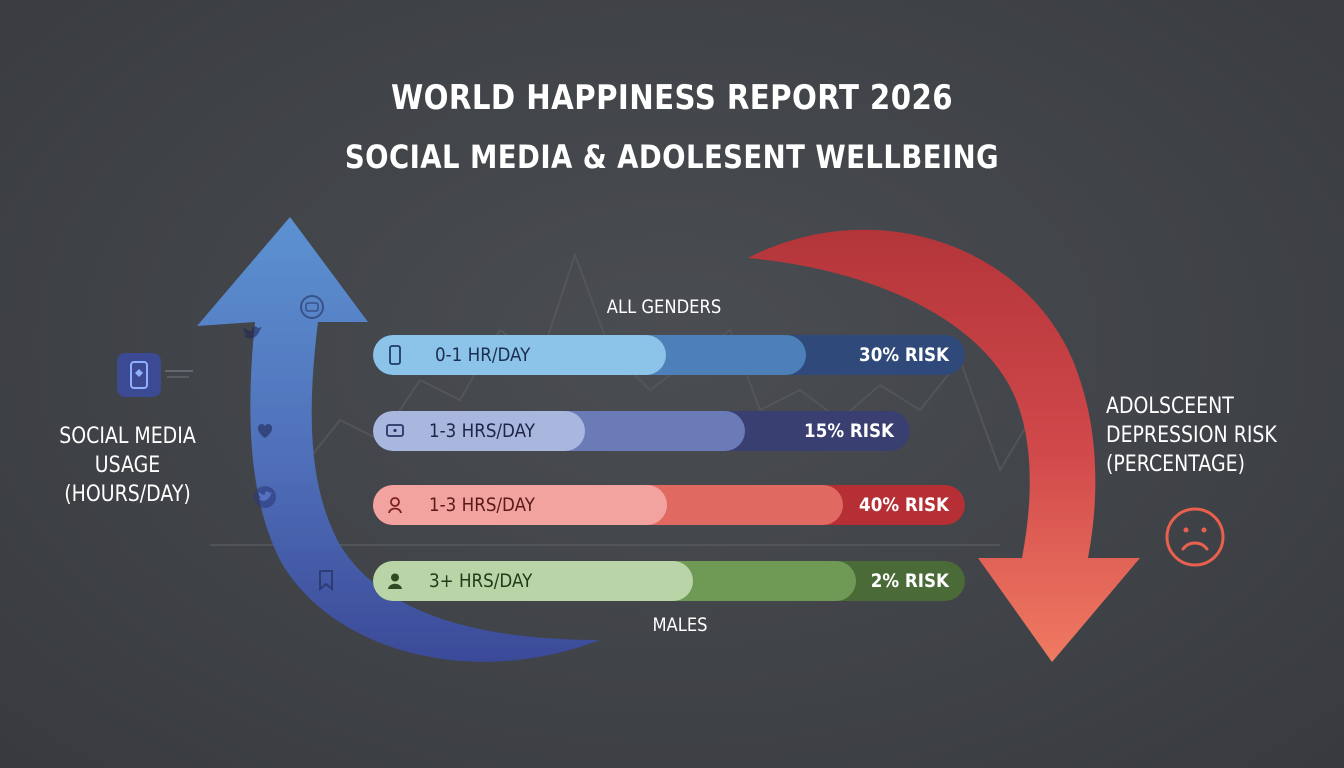  Describe the element at coordinates (481, 581) in the screenshot. I see `bar-category-label: 3+ HRS/DAY` at that location.